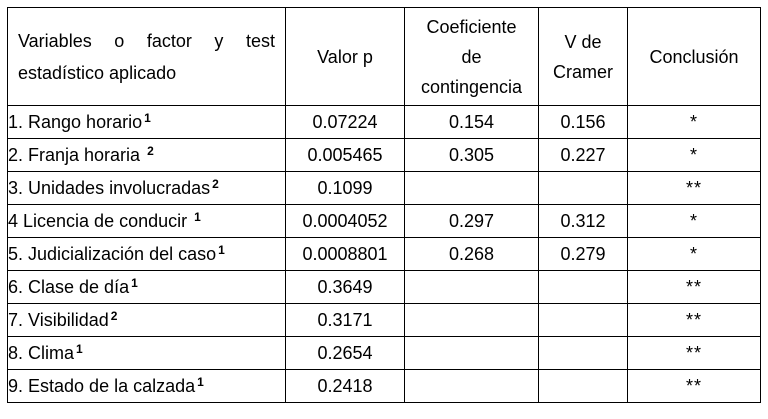 The image size is (768, 419). What do you see at coordinates (345, 353) in the screenshot?
I see `cell-p-value: 0.2654` at bounding box center [345, 353].